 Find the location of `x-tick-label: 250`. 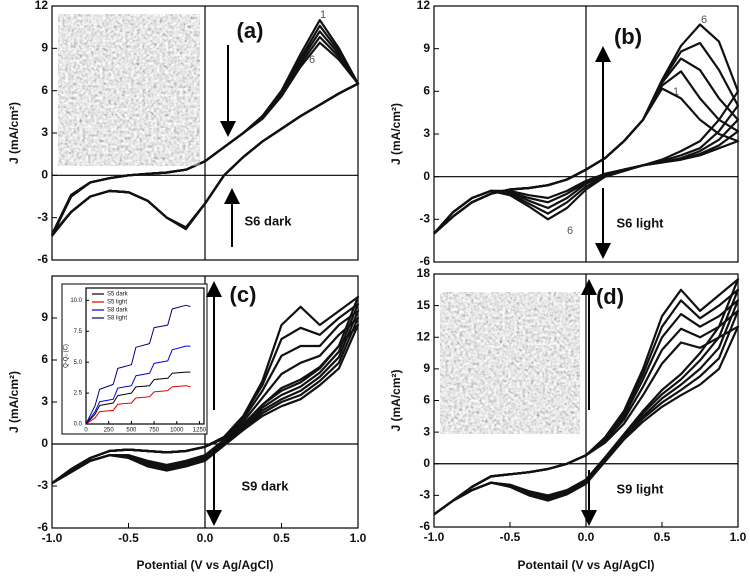

x-tick-label: 250 is located at coordinates (109, 431).